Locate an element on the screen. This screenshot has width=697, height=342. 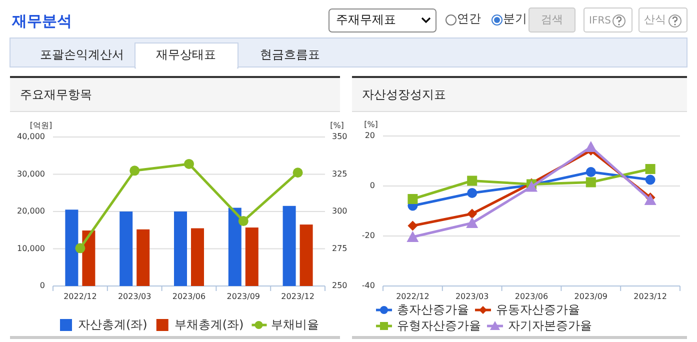
y-tick-label: 20,000 is located at coordinates (31, 211).